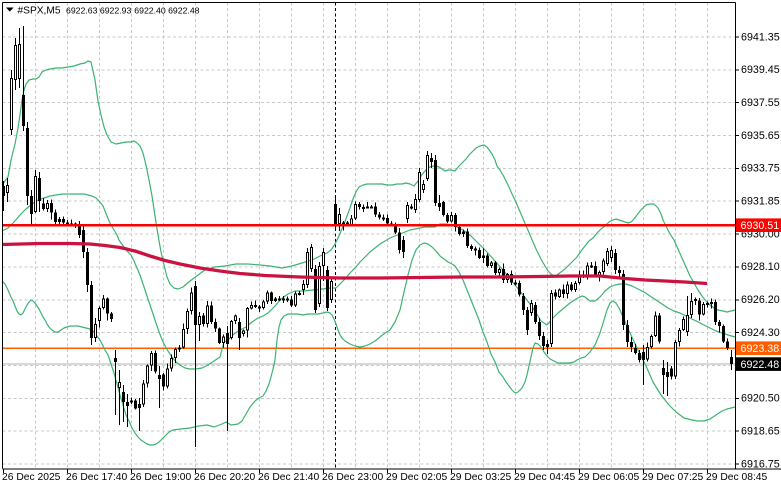  I want to click on svg-text: 6922.63, so click(82, 10).